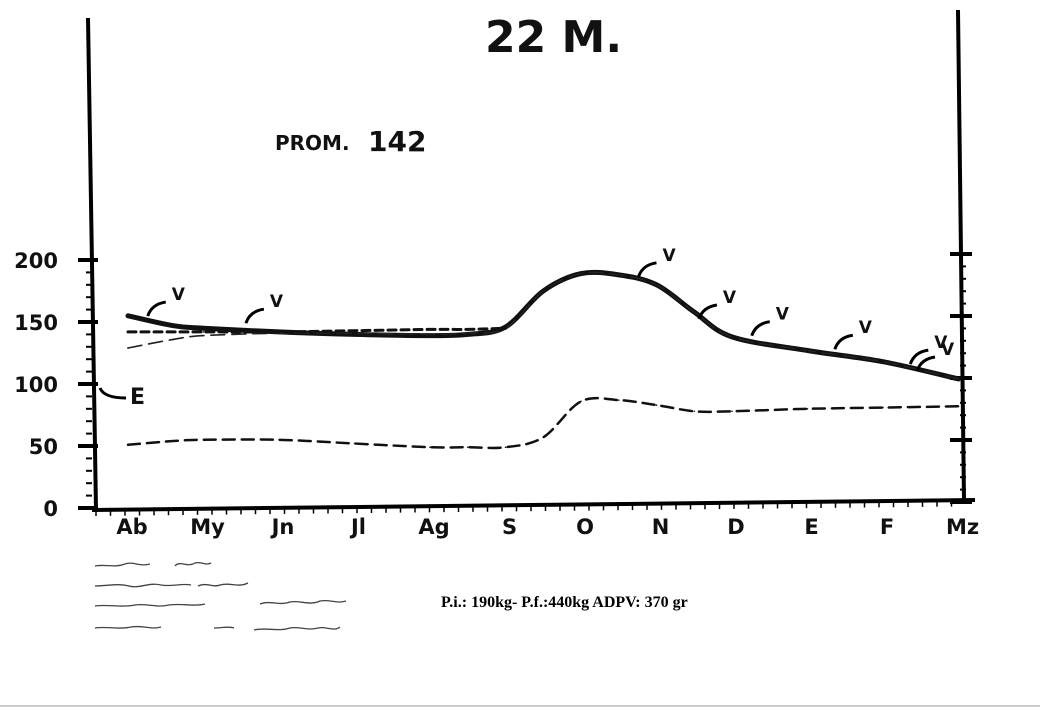 This screenshot has width=1040, height=720. I want to click on footer-caption: P.i.: 190kg- P.f.:440kg ADPV: 370 gr, so click(564, 602).